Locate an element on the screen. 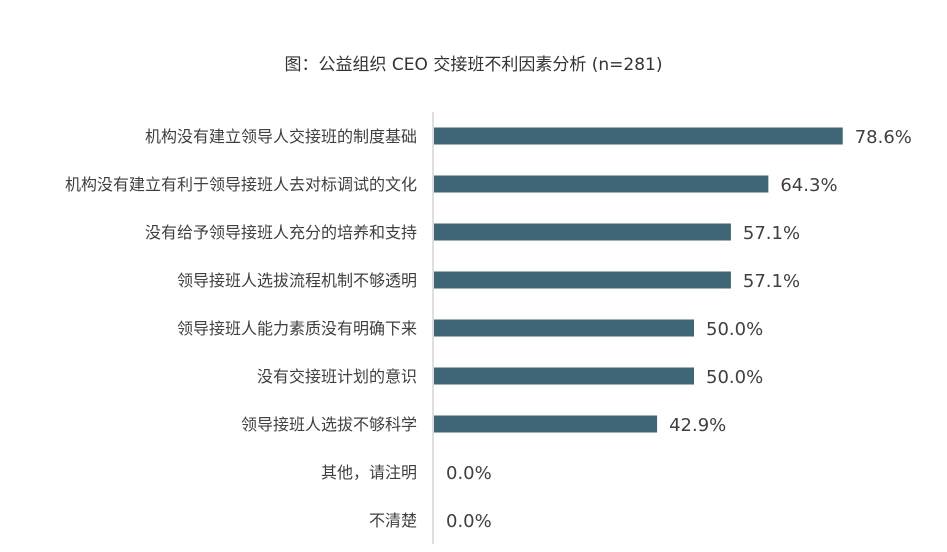 The image size is (947, 552). chart-title: 图：公益组织 CEO 交接班不利因素分析 (n=281) is located at coordinates (473, 65).